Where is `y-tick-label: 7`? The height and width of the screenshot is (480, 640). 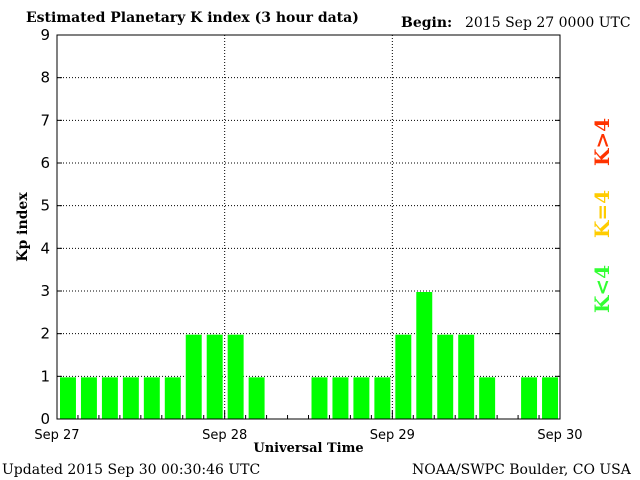
y-tick-label: 7 is located at coordinates (45, 120).